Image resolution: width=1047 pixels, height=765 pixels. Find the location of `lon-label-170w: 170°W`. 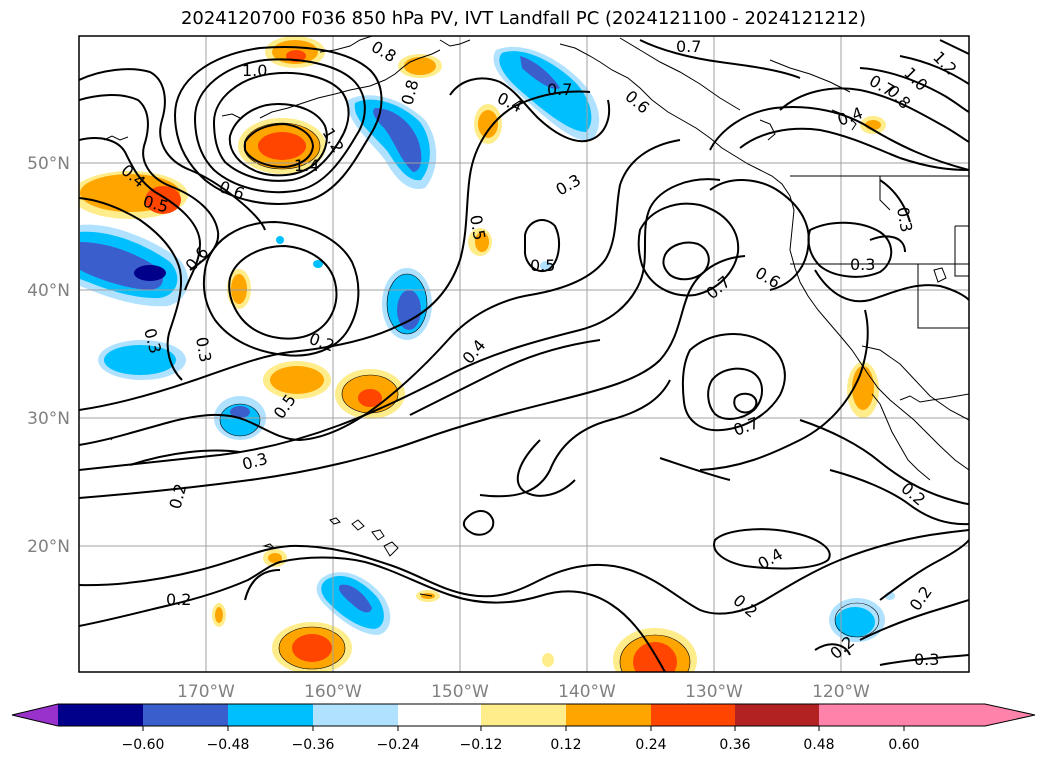

lon-label-170w: 170°W is located at coordinates (206, 692).